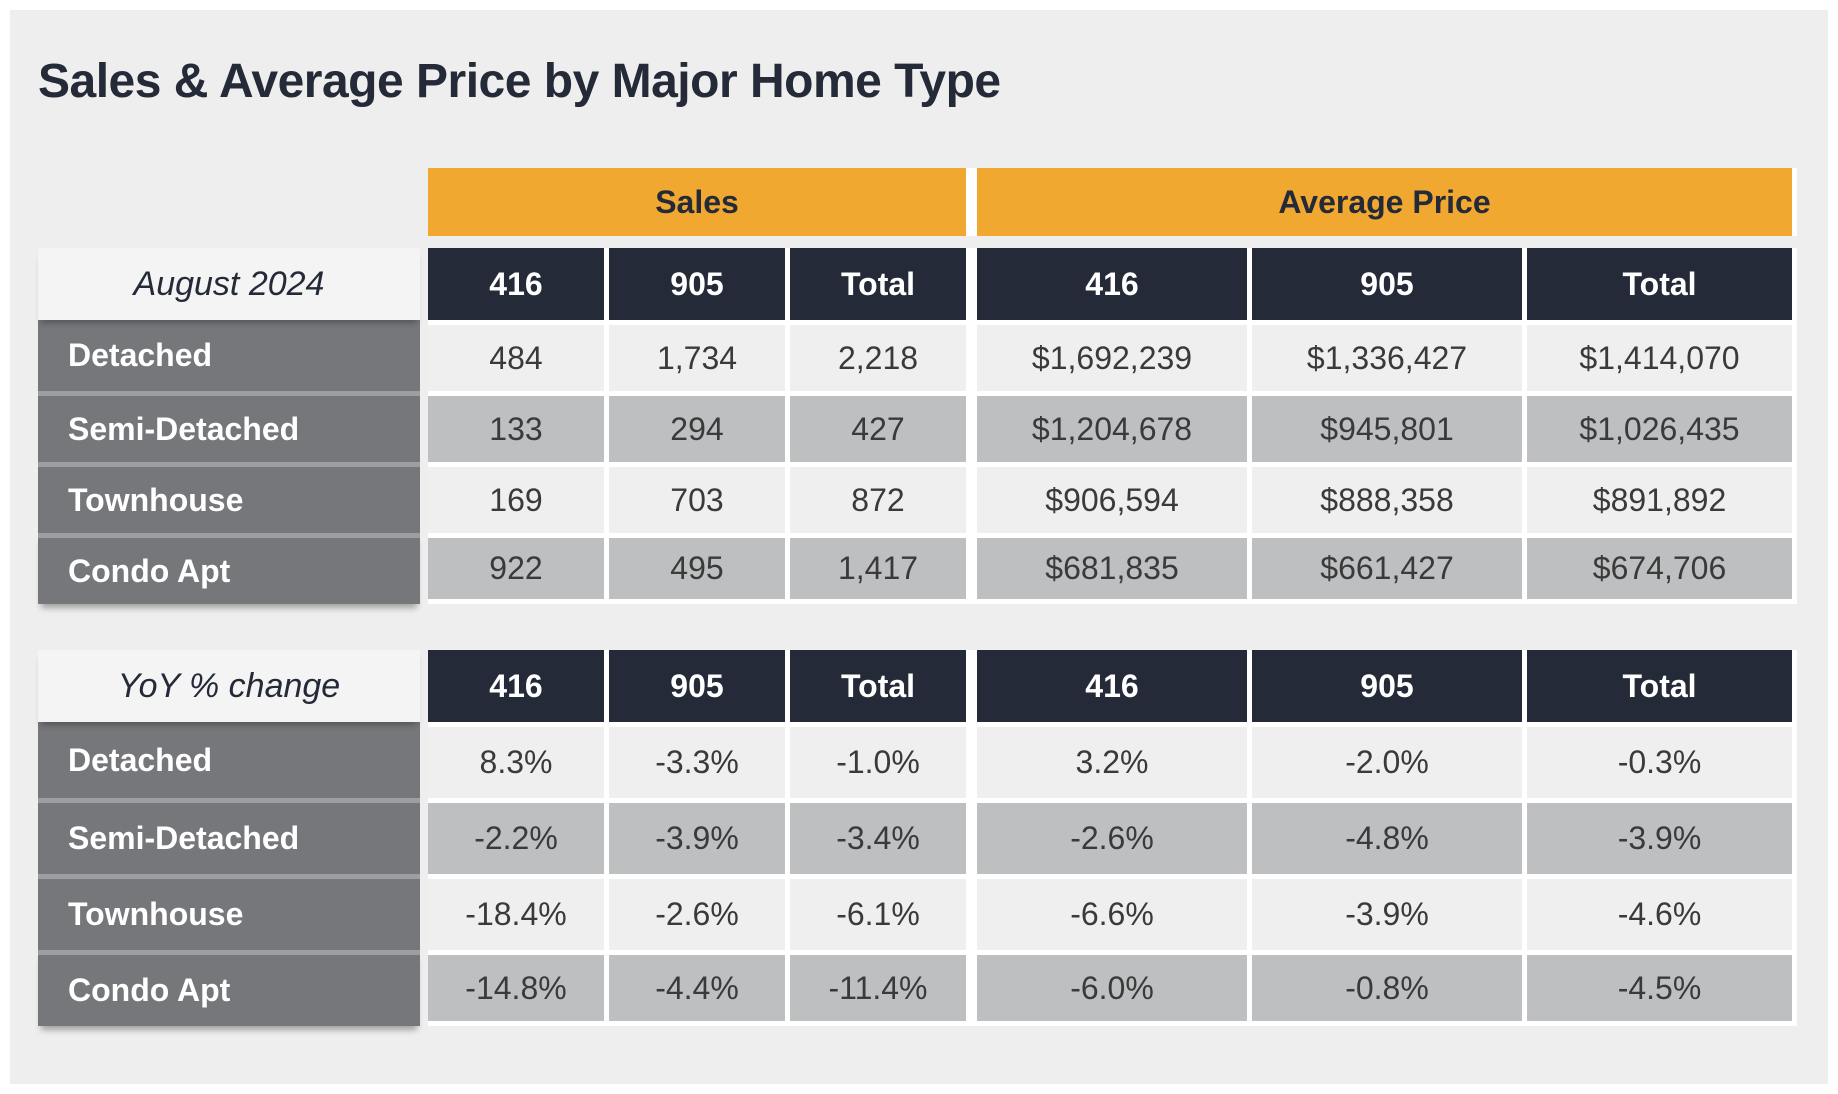  Describe the element at coordinates (516, 836) in the screenshot. I see `data-cell: -2.2%` at that location.